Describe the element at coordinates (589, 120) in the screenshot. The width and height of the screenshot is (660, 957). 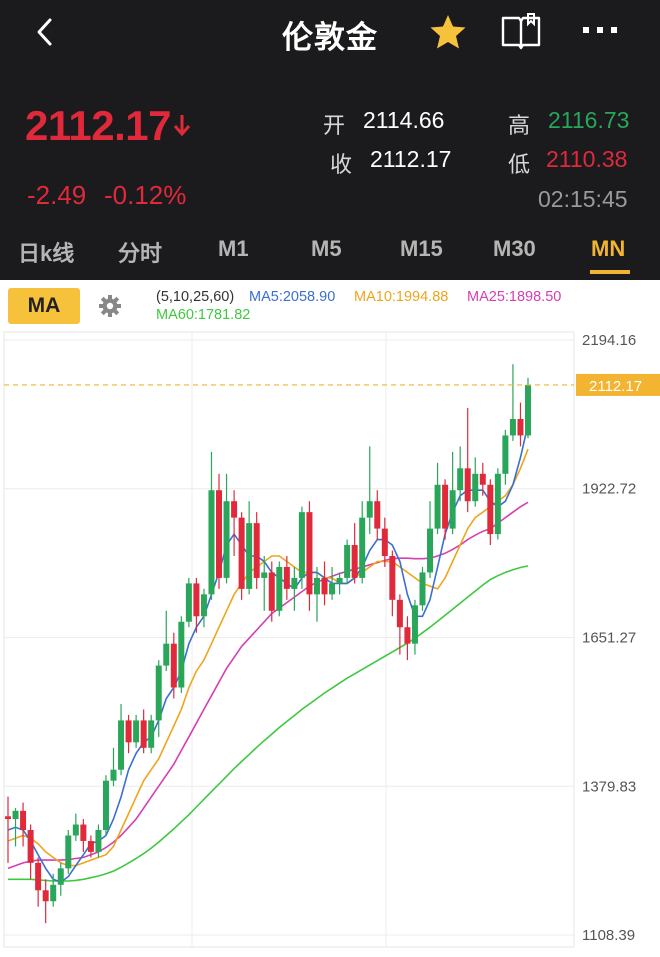
I see `high-value: 2116.73` at that location.